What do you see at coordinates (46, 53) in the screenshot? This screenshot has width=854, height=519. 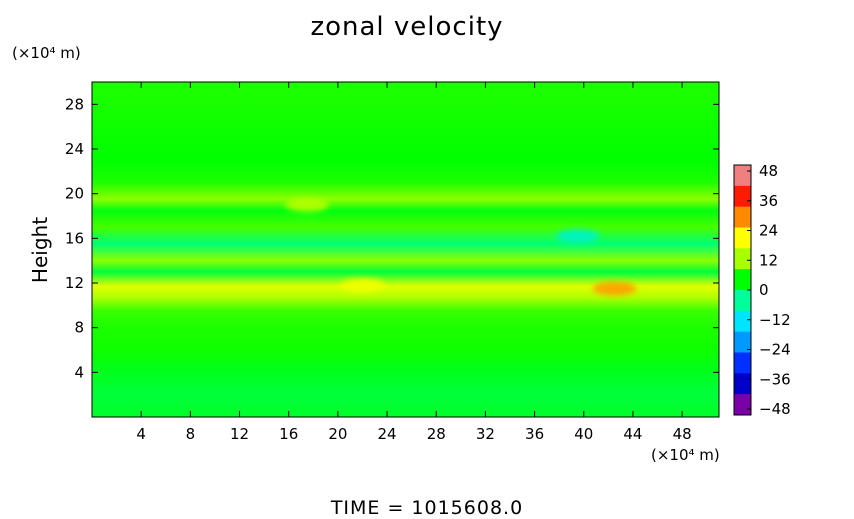 I see `y-axis-unit: (×10⁴ m)` at bounding box center [46, 53].